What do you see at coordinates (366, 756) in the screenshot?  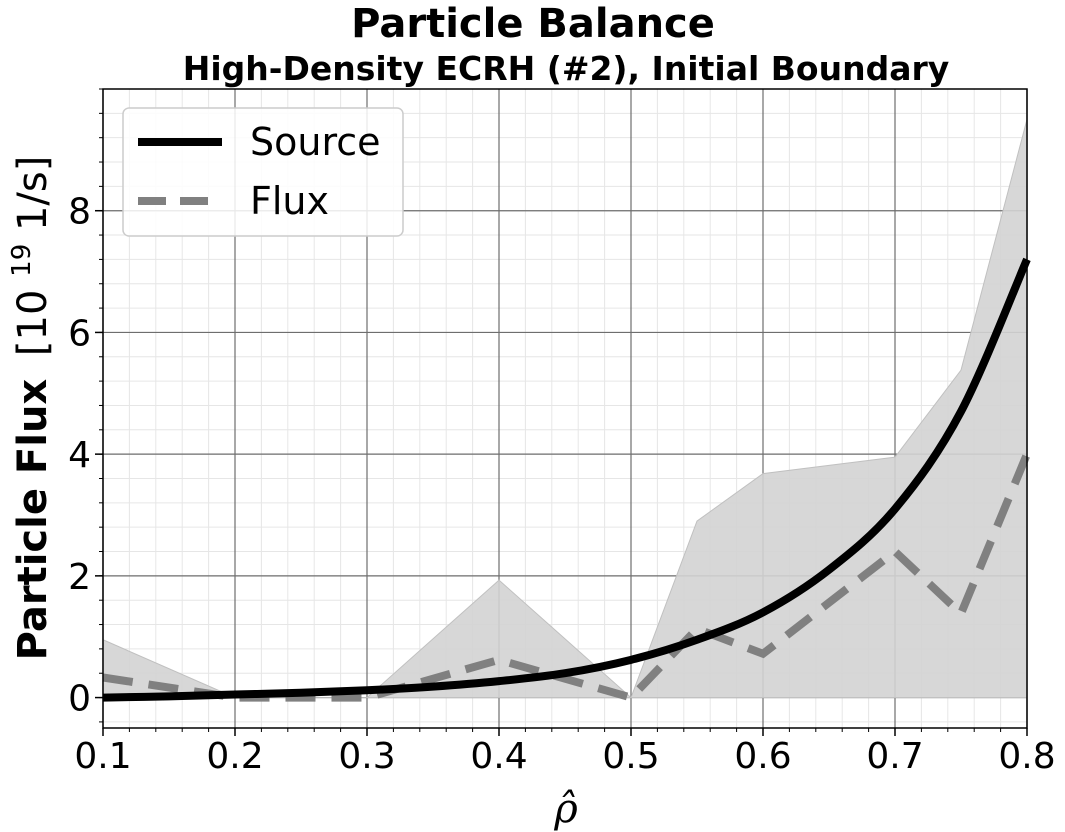 I see `x-tick-label: 0.3` at bounding box center [366, 756].